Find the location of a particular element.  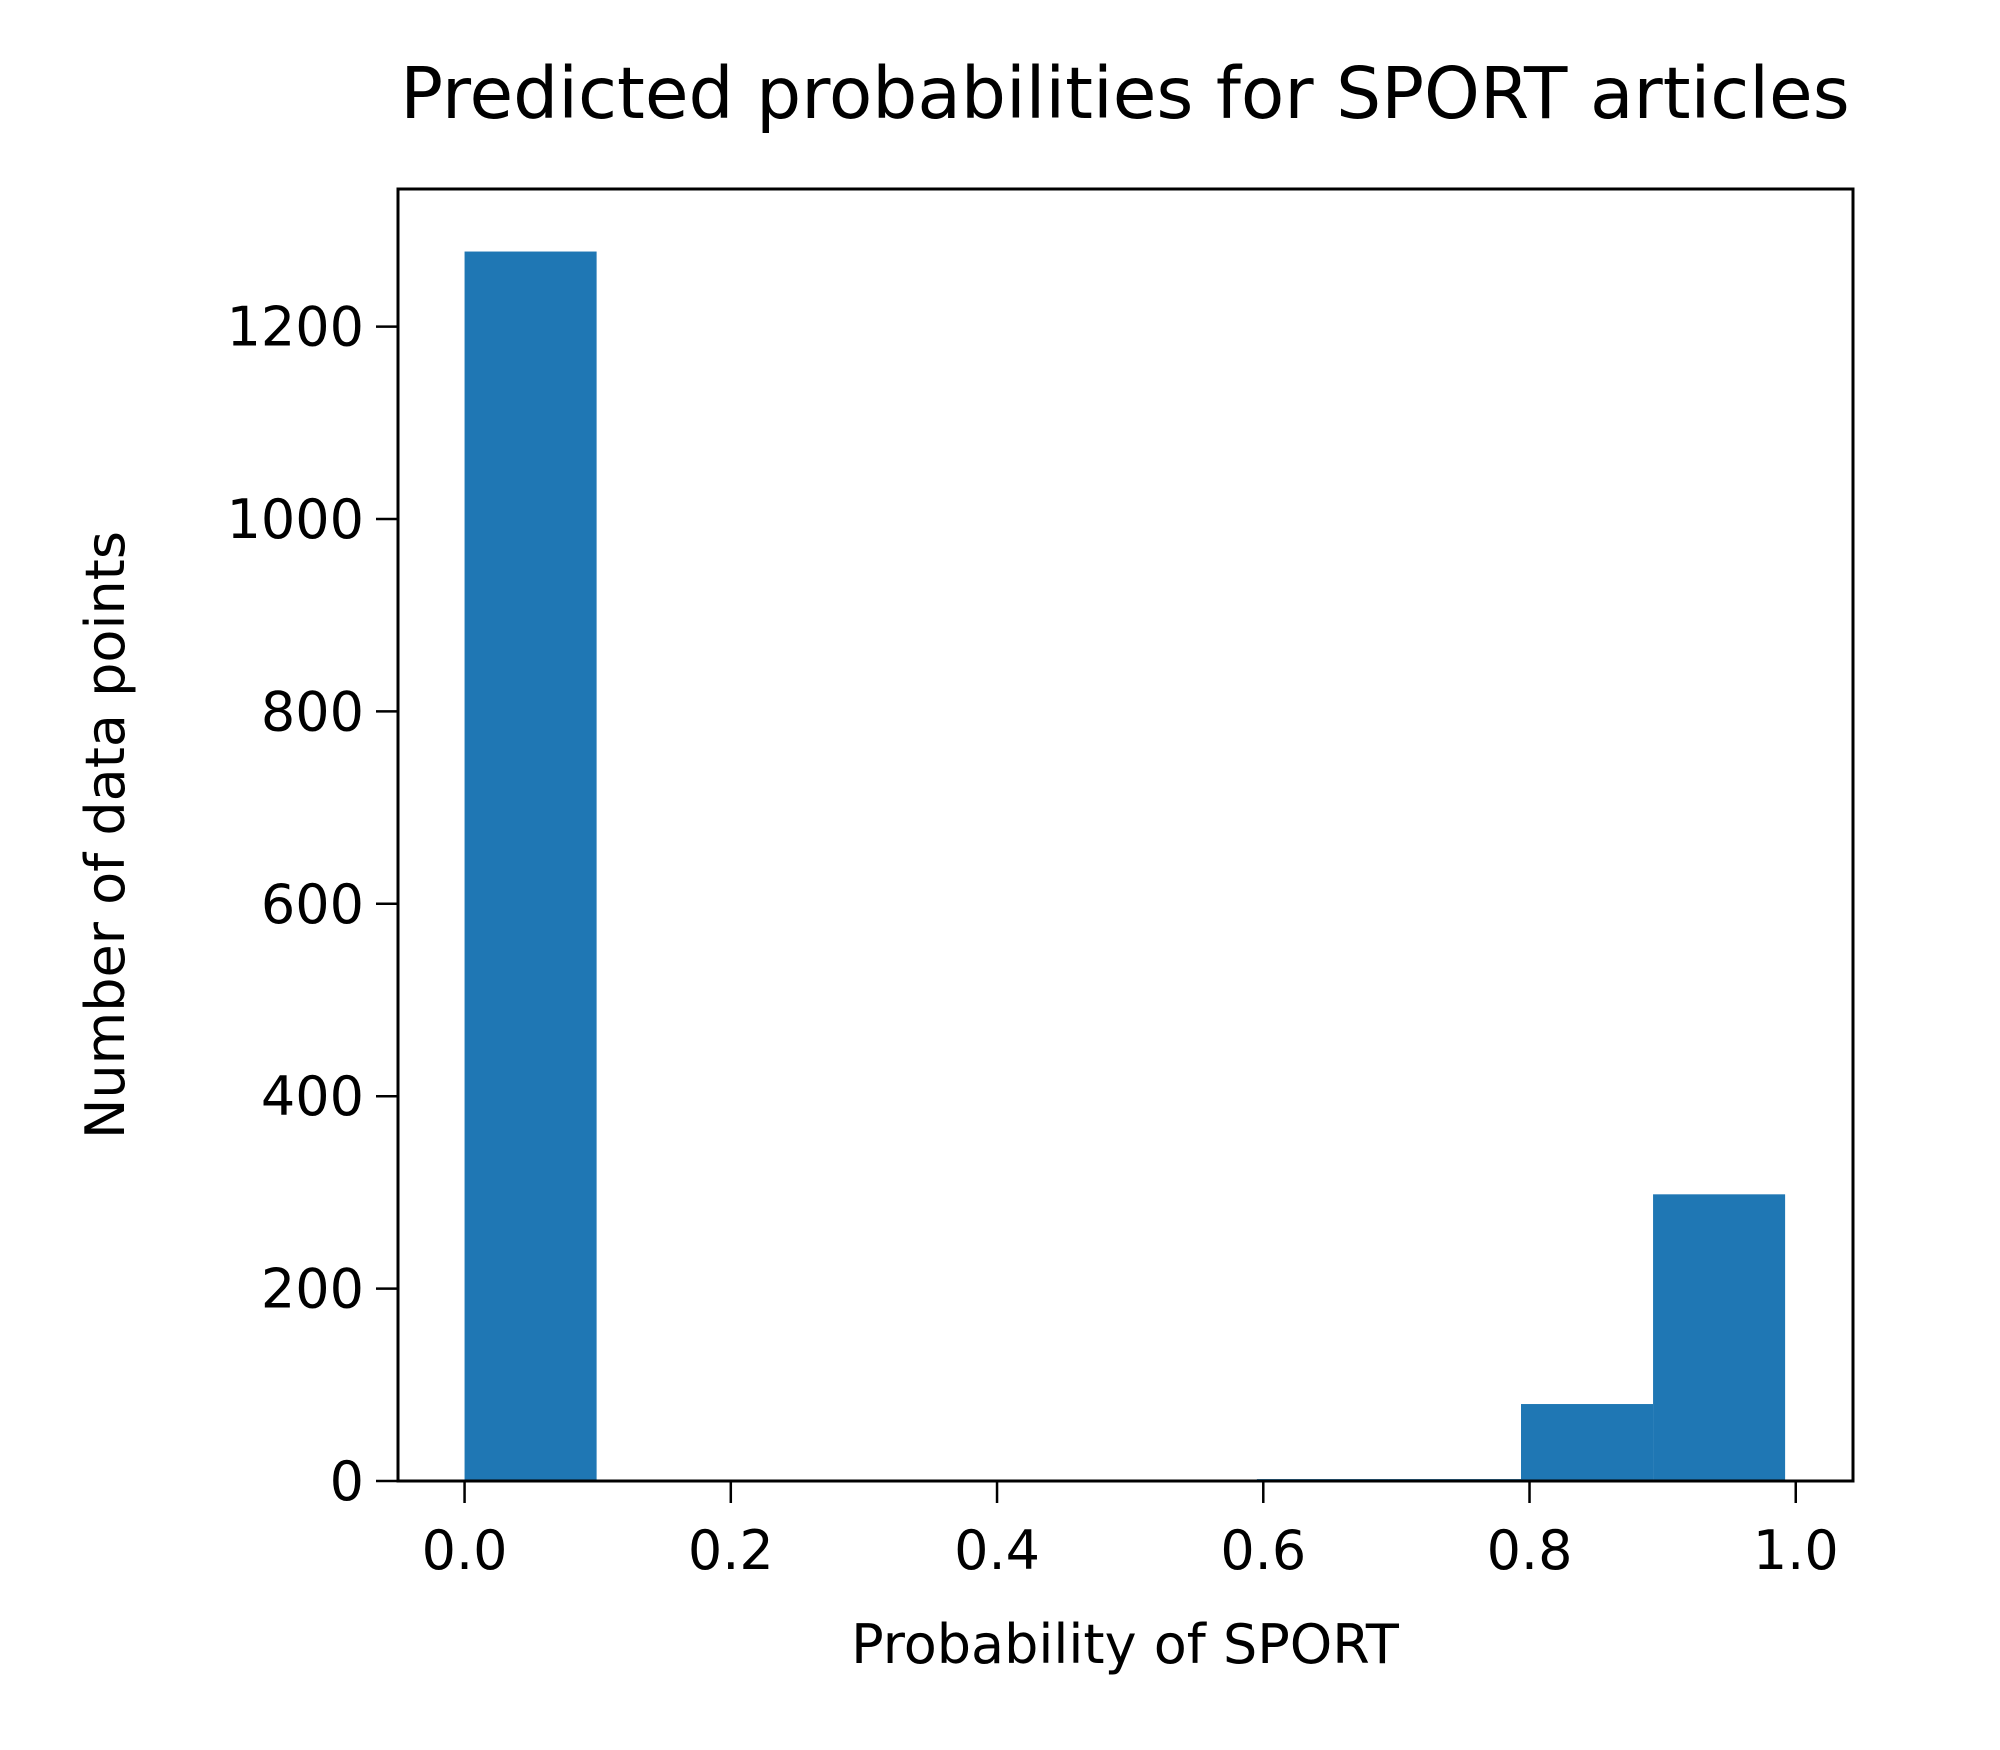

x-tick-label: 0.0 is located at coordinates (465, 1550).